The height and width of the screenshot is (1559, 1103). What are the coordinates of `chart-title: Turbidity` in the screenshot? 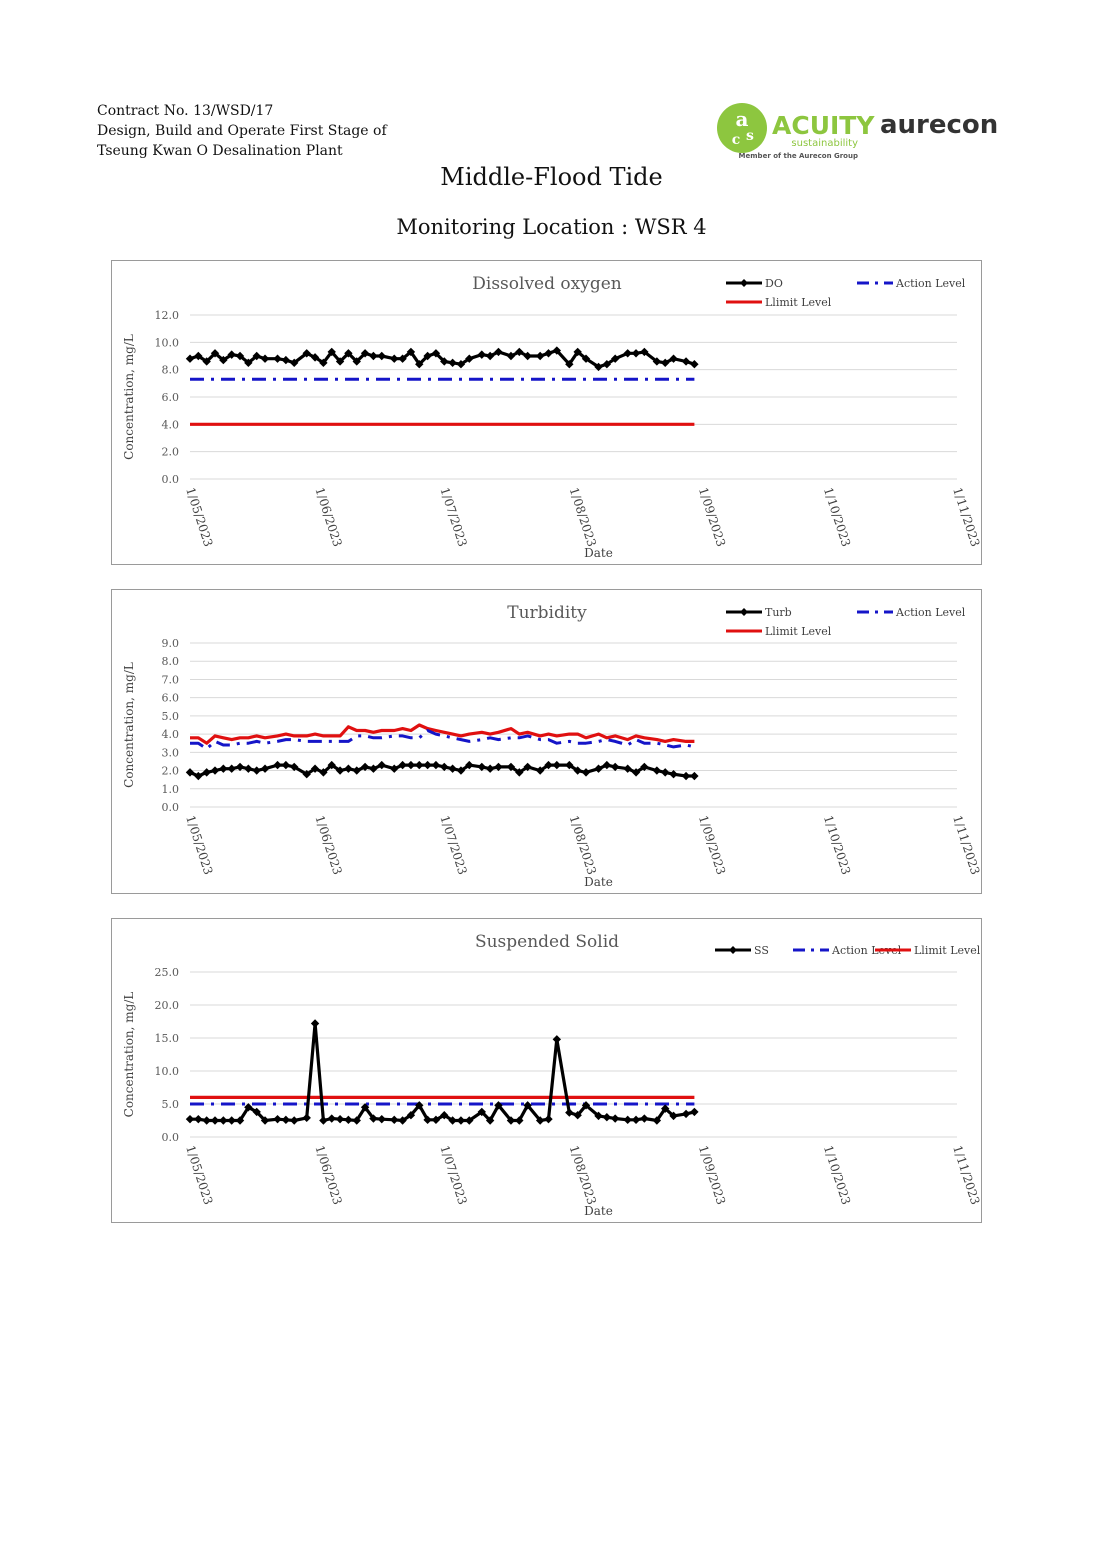 It's located at (547, 613).